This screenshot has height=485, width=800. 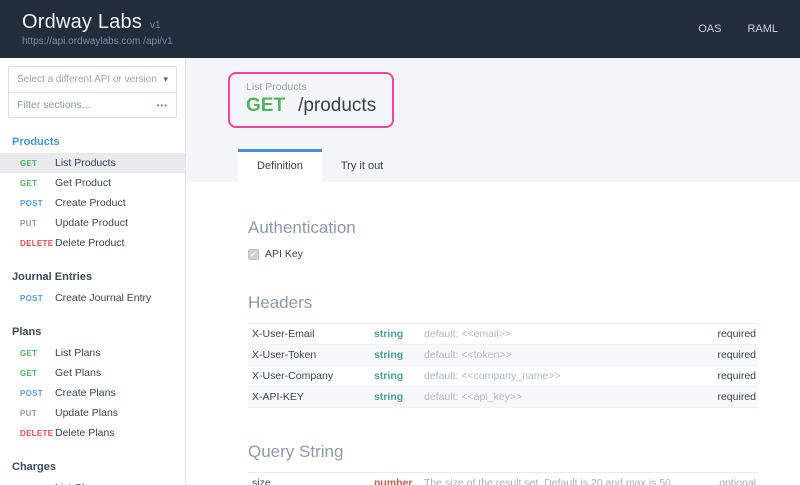 I want to click on sidebar-item-update-plans: PUT Update Plans, so click(x=92, y=413).